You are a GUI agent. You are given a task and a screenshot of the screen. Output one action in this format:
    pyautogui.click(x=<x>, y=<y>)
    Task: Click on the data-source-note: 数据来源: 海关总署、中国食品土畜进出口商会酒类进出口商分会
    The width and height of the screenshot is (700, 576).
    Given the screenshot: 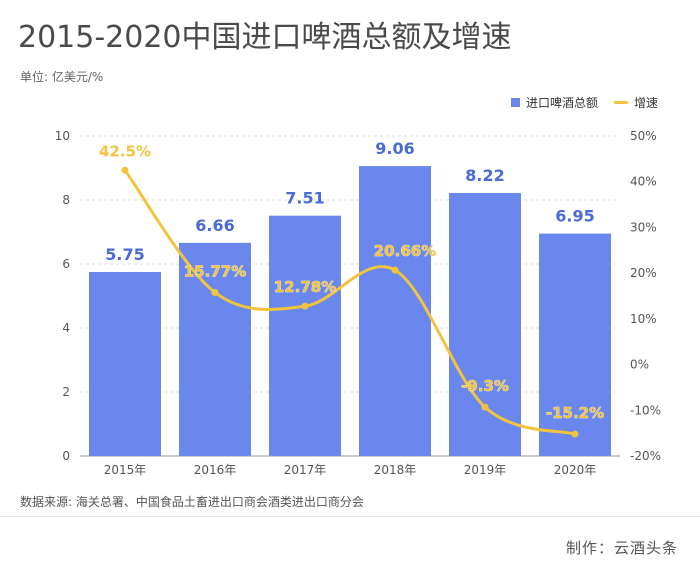 What is the action you would take?
    pyautogui.click(x=192, y=502)
    